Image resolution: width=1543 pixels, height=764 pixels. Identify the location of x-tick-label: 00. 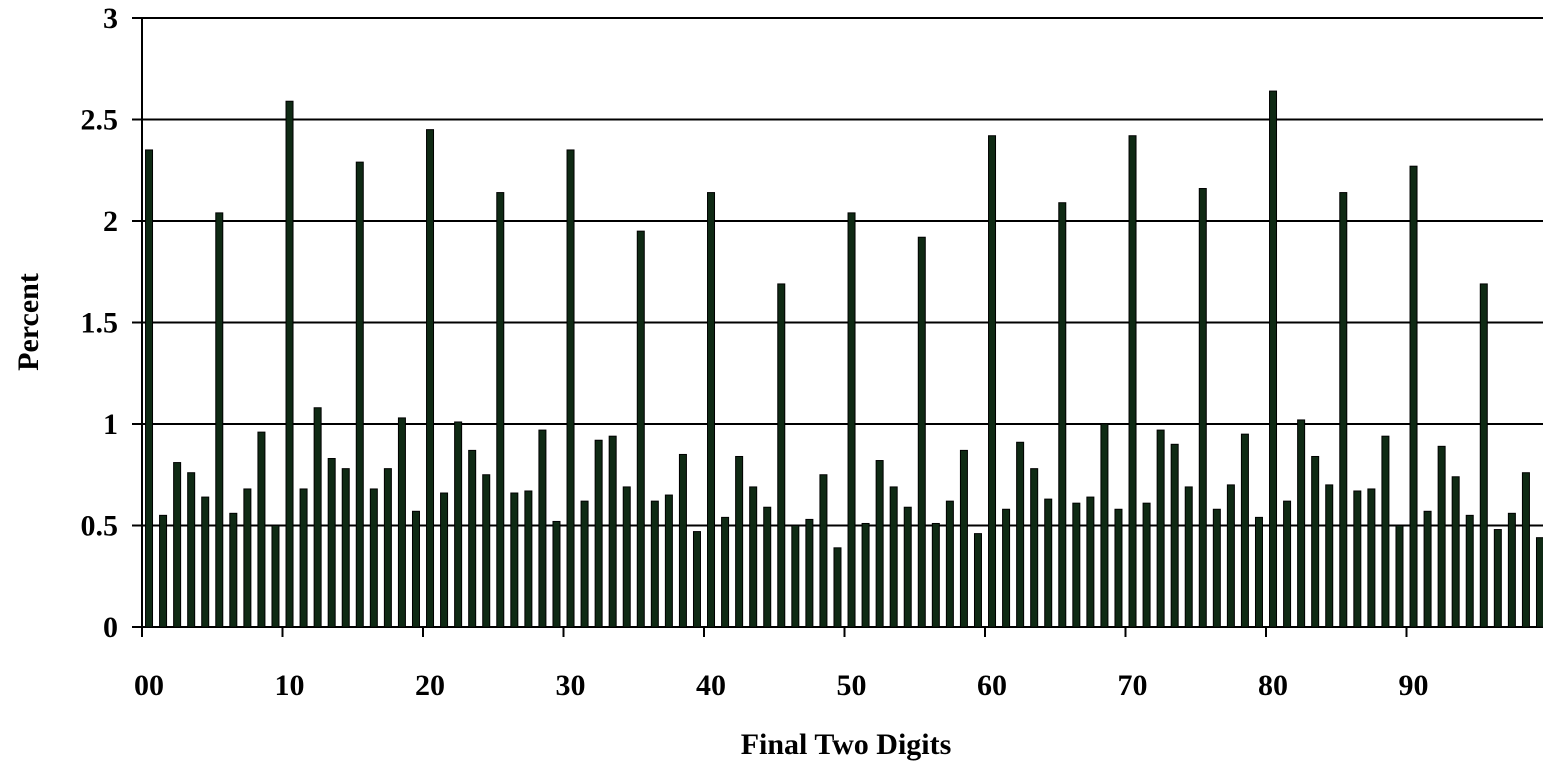
(149, 685).